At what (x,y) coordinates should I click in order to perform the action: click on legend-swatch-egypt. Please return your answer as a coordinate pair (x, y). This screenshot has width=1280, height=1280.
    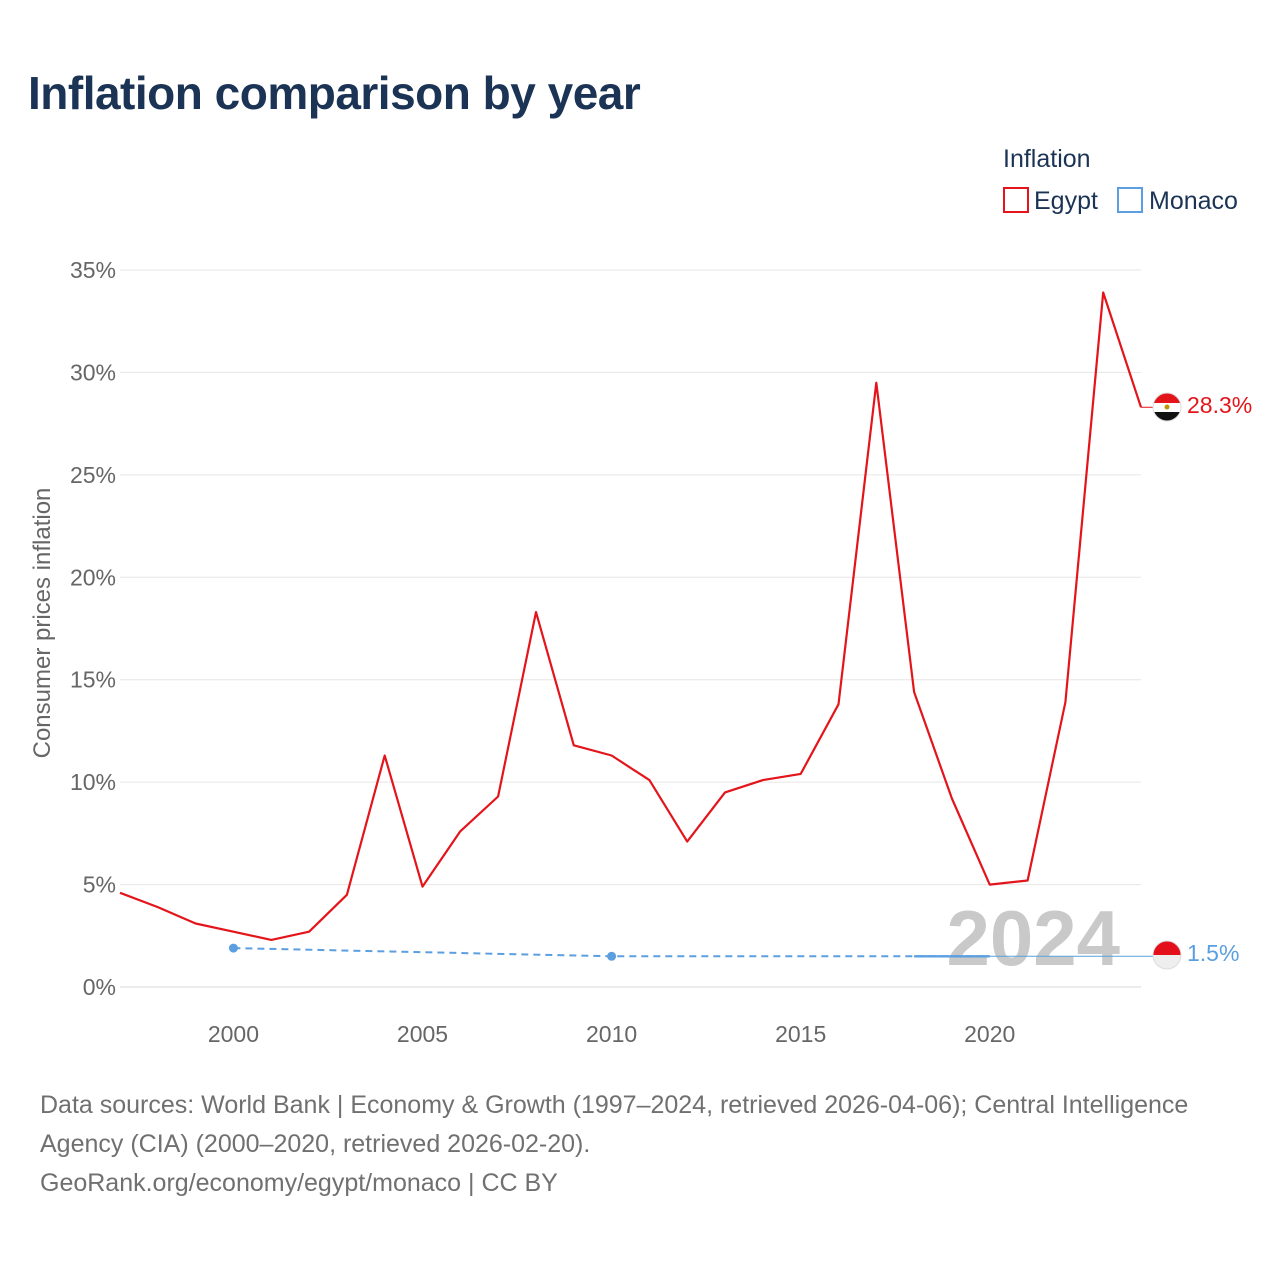
    Looking at the image, I should click on (1016, 200).